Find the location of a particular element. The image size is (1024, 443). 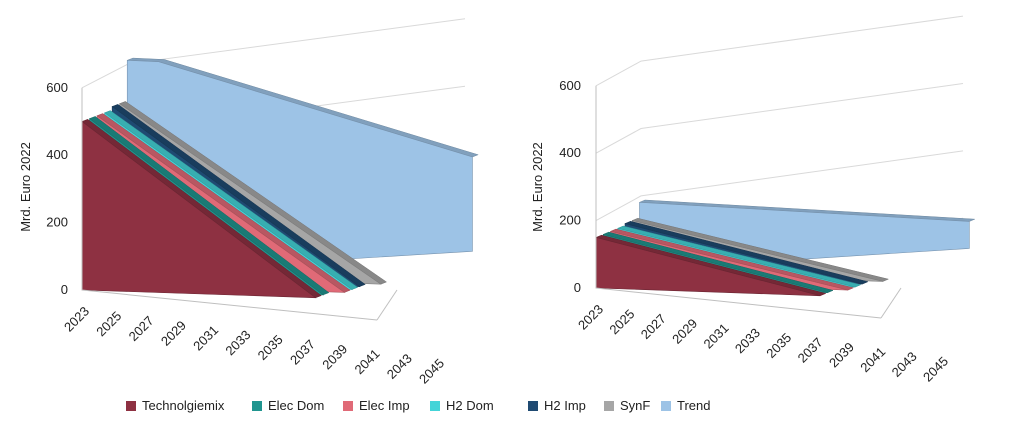

legend-item-technolgiemix: Technolgiemix is located at coordinates (175, 405).